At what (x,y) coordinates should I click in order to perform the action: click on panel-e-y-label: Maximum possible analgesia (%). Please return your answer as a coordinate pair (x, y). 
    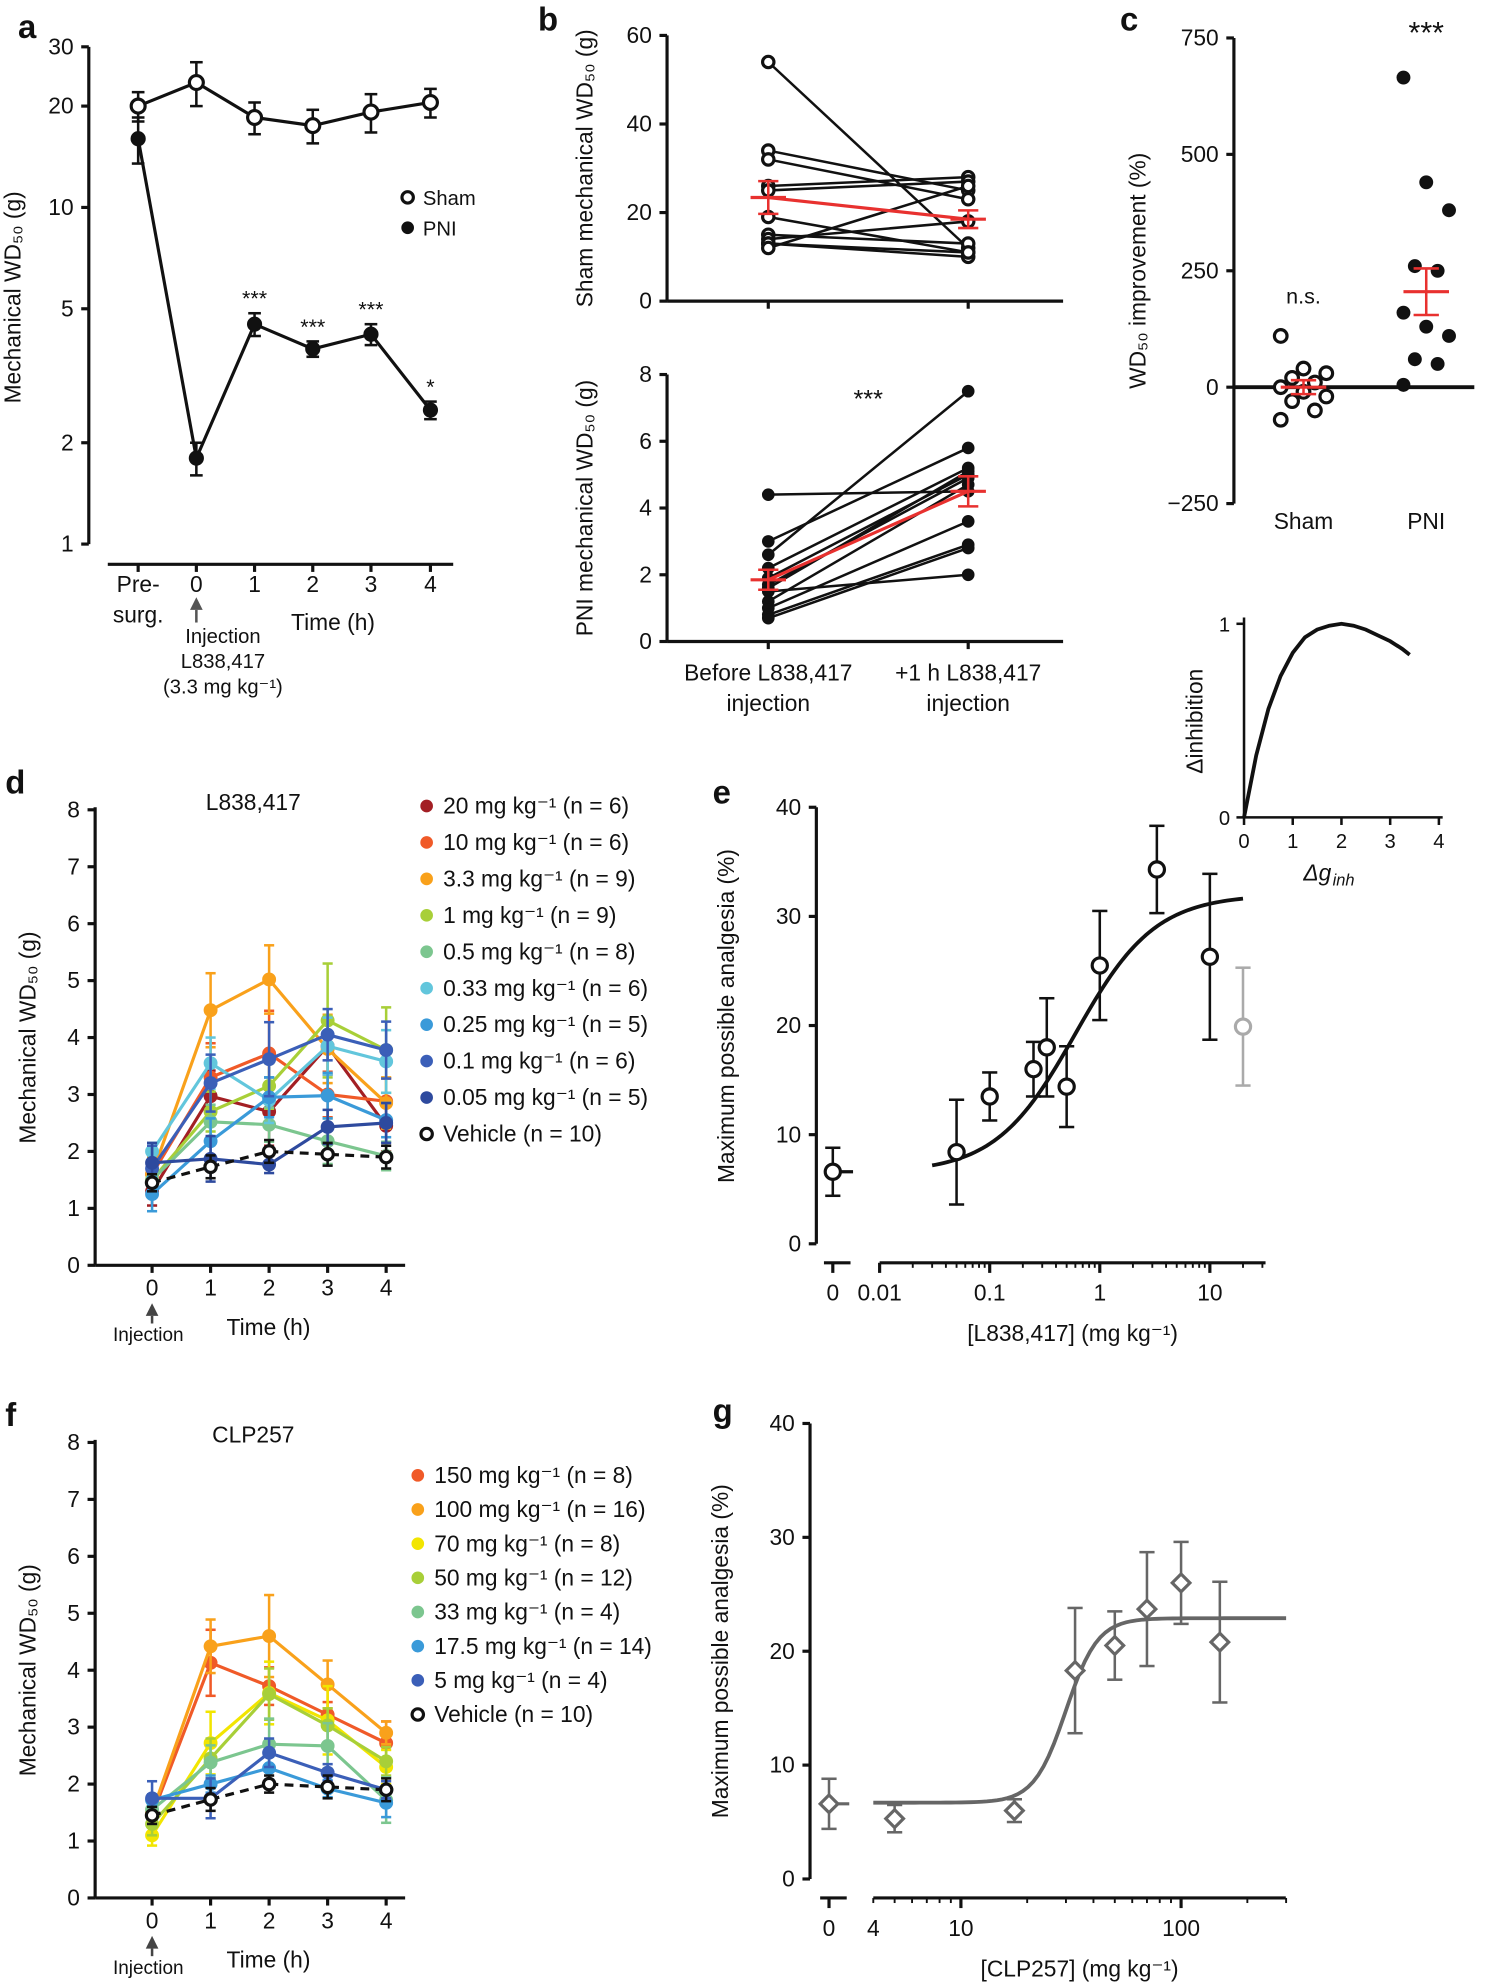
    Looking at the image, I should click on (726, 1016).